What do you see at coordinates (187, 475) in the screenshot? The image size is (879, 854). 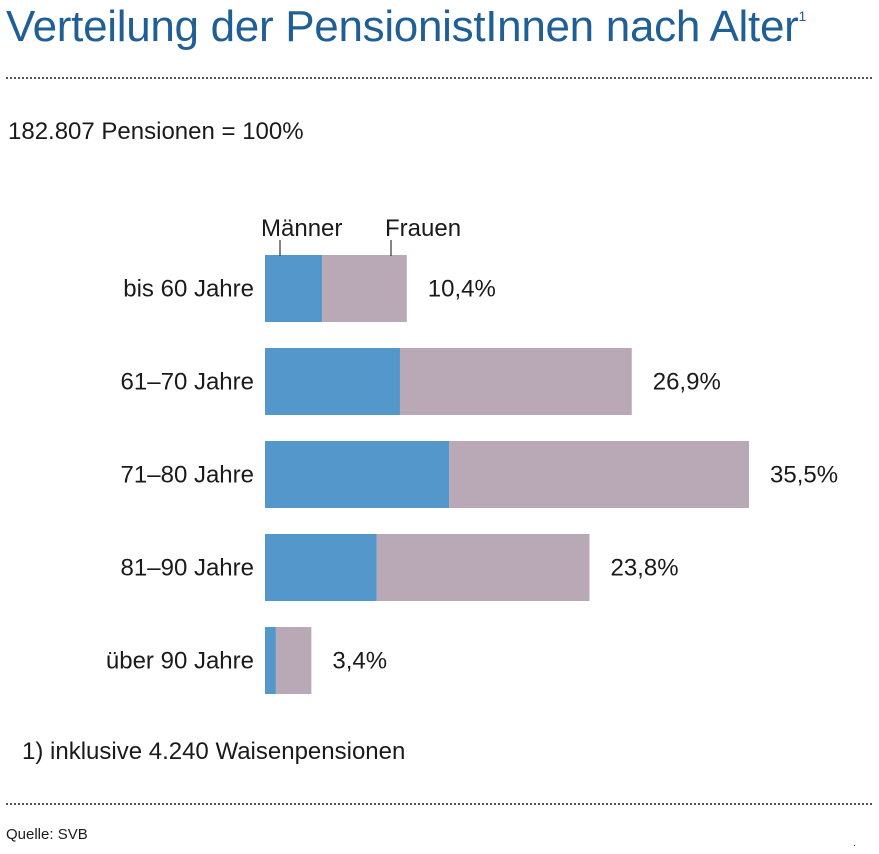 I see `category-label-2: 71–80 Jahre` at bounding box center [187, 475].